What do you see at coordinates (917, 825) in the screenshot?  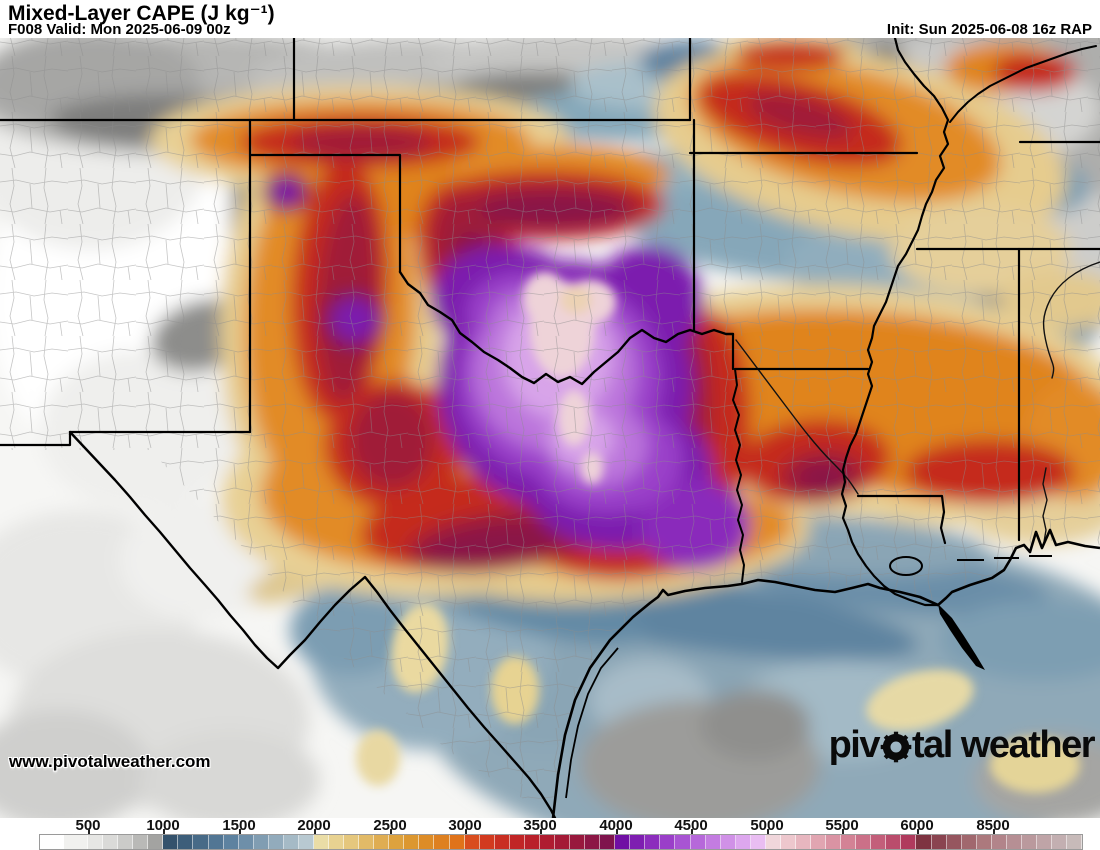 I see `colorbar-tick-label: 6000` at bounding box center [917, 825].